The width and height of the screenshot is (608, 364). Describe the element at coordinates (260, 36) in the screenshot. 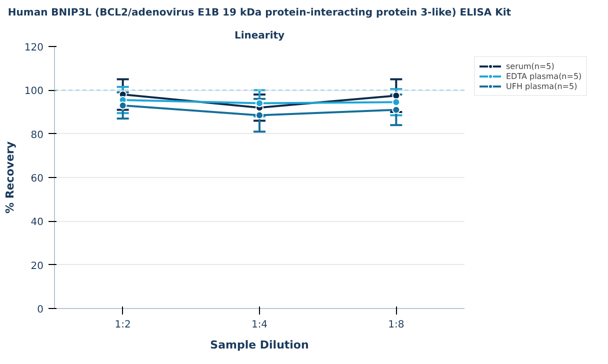

I see `chart-subtitle: Linearity` at that location.